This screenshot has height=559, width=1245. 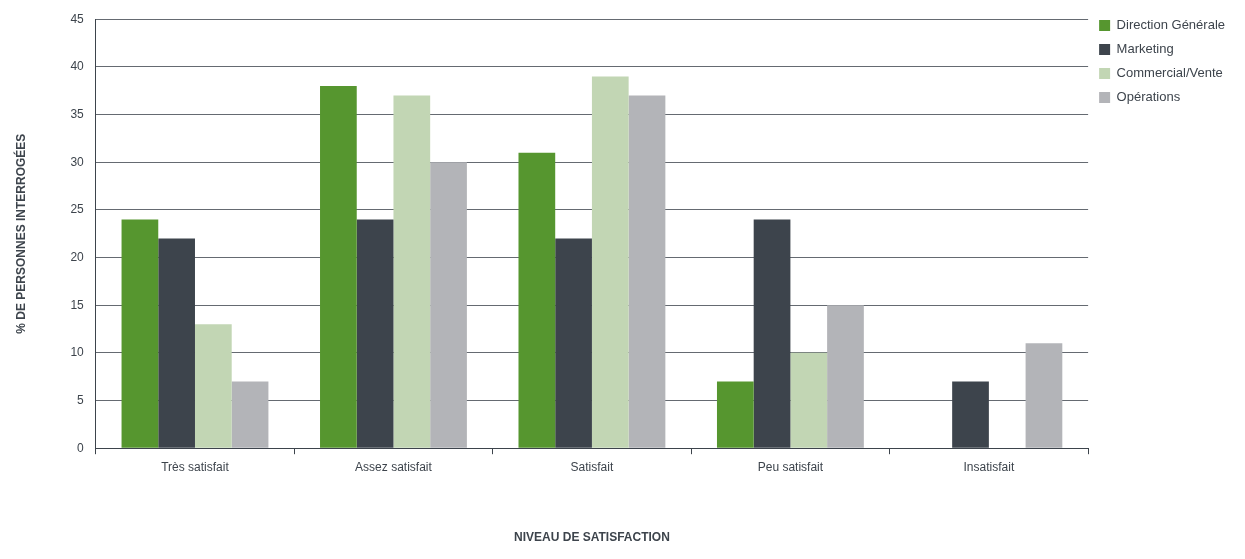 I want to click on y-tick-label: 15, so click(x=77, y=304).